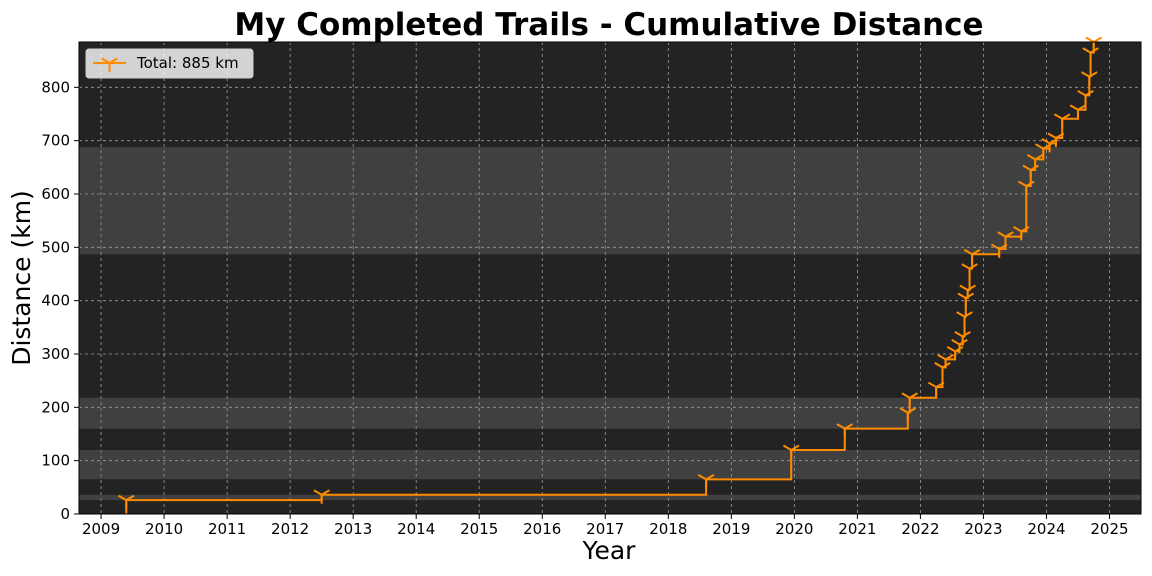 This screenshot has width=1152, height=576. What do you see at coordinates (857, 529) in the screenshot?
I see `x-tick-label: 2021` at bounding box center [857, 529].